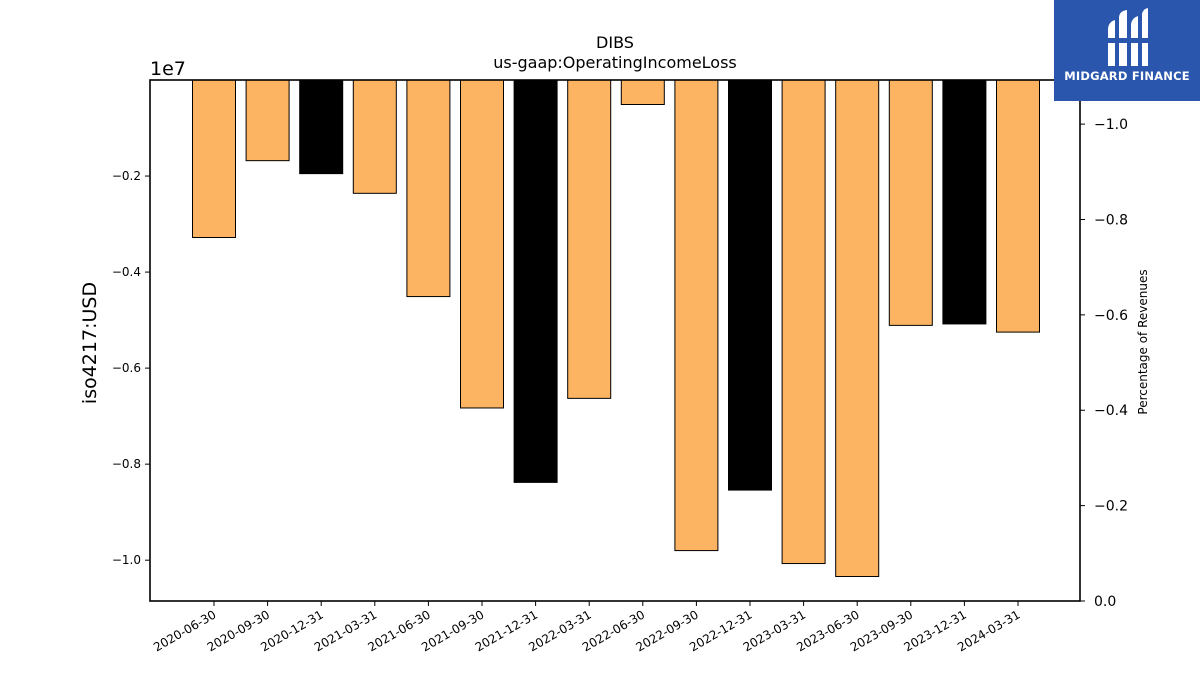 The width and height of the screenshot is (1200, 675). I want to click on y2-tick-label: −0.4, so click(1111, 411).